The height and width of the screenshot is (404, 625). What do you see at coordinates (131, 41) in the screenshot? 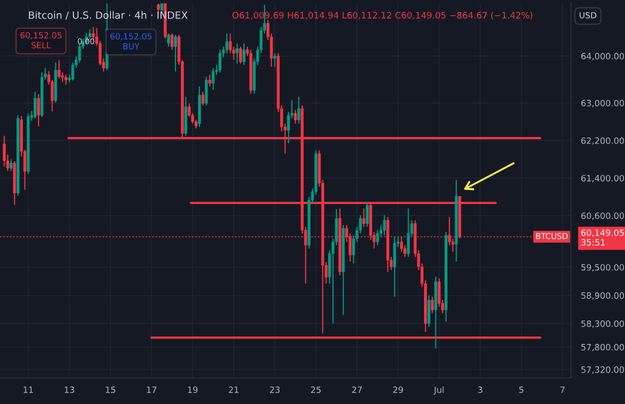
I see `annotation: 60,152.05 BUY` at bounding box center [131, 41].